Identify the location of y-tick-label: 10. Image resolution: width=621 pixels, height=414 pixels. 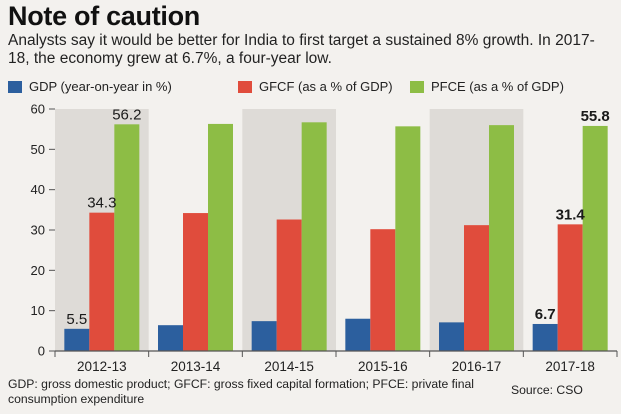
(38, 310).